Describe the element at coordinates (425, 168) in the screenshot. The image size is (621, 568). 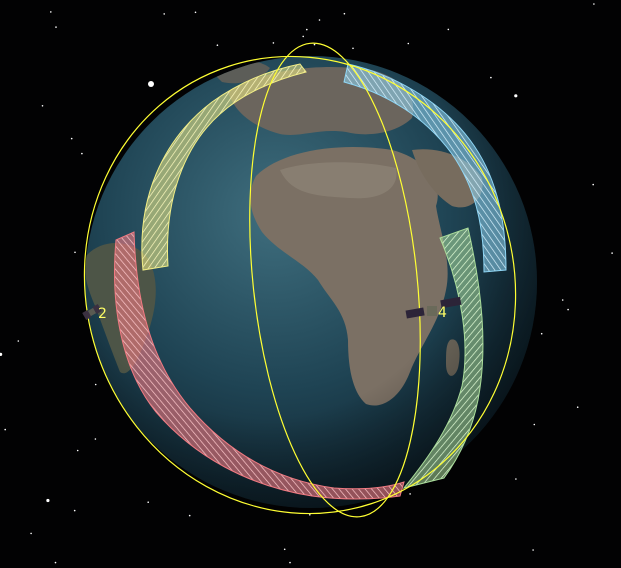
I see `swath-blue` at that location.